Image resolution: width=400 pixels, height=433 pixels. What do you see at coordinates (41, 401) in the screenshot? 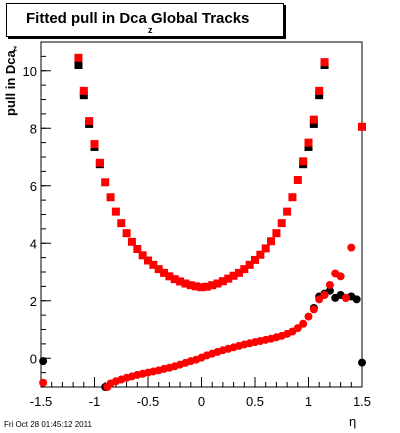
I see `x-tick-label: -1.5` at bounding box center [41, 401].